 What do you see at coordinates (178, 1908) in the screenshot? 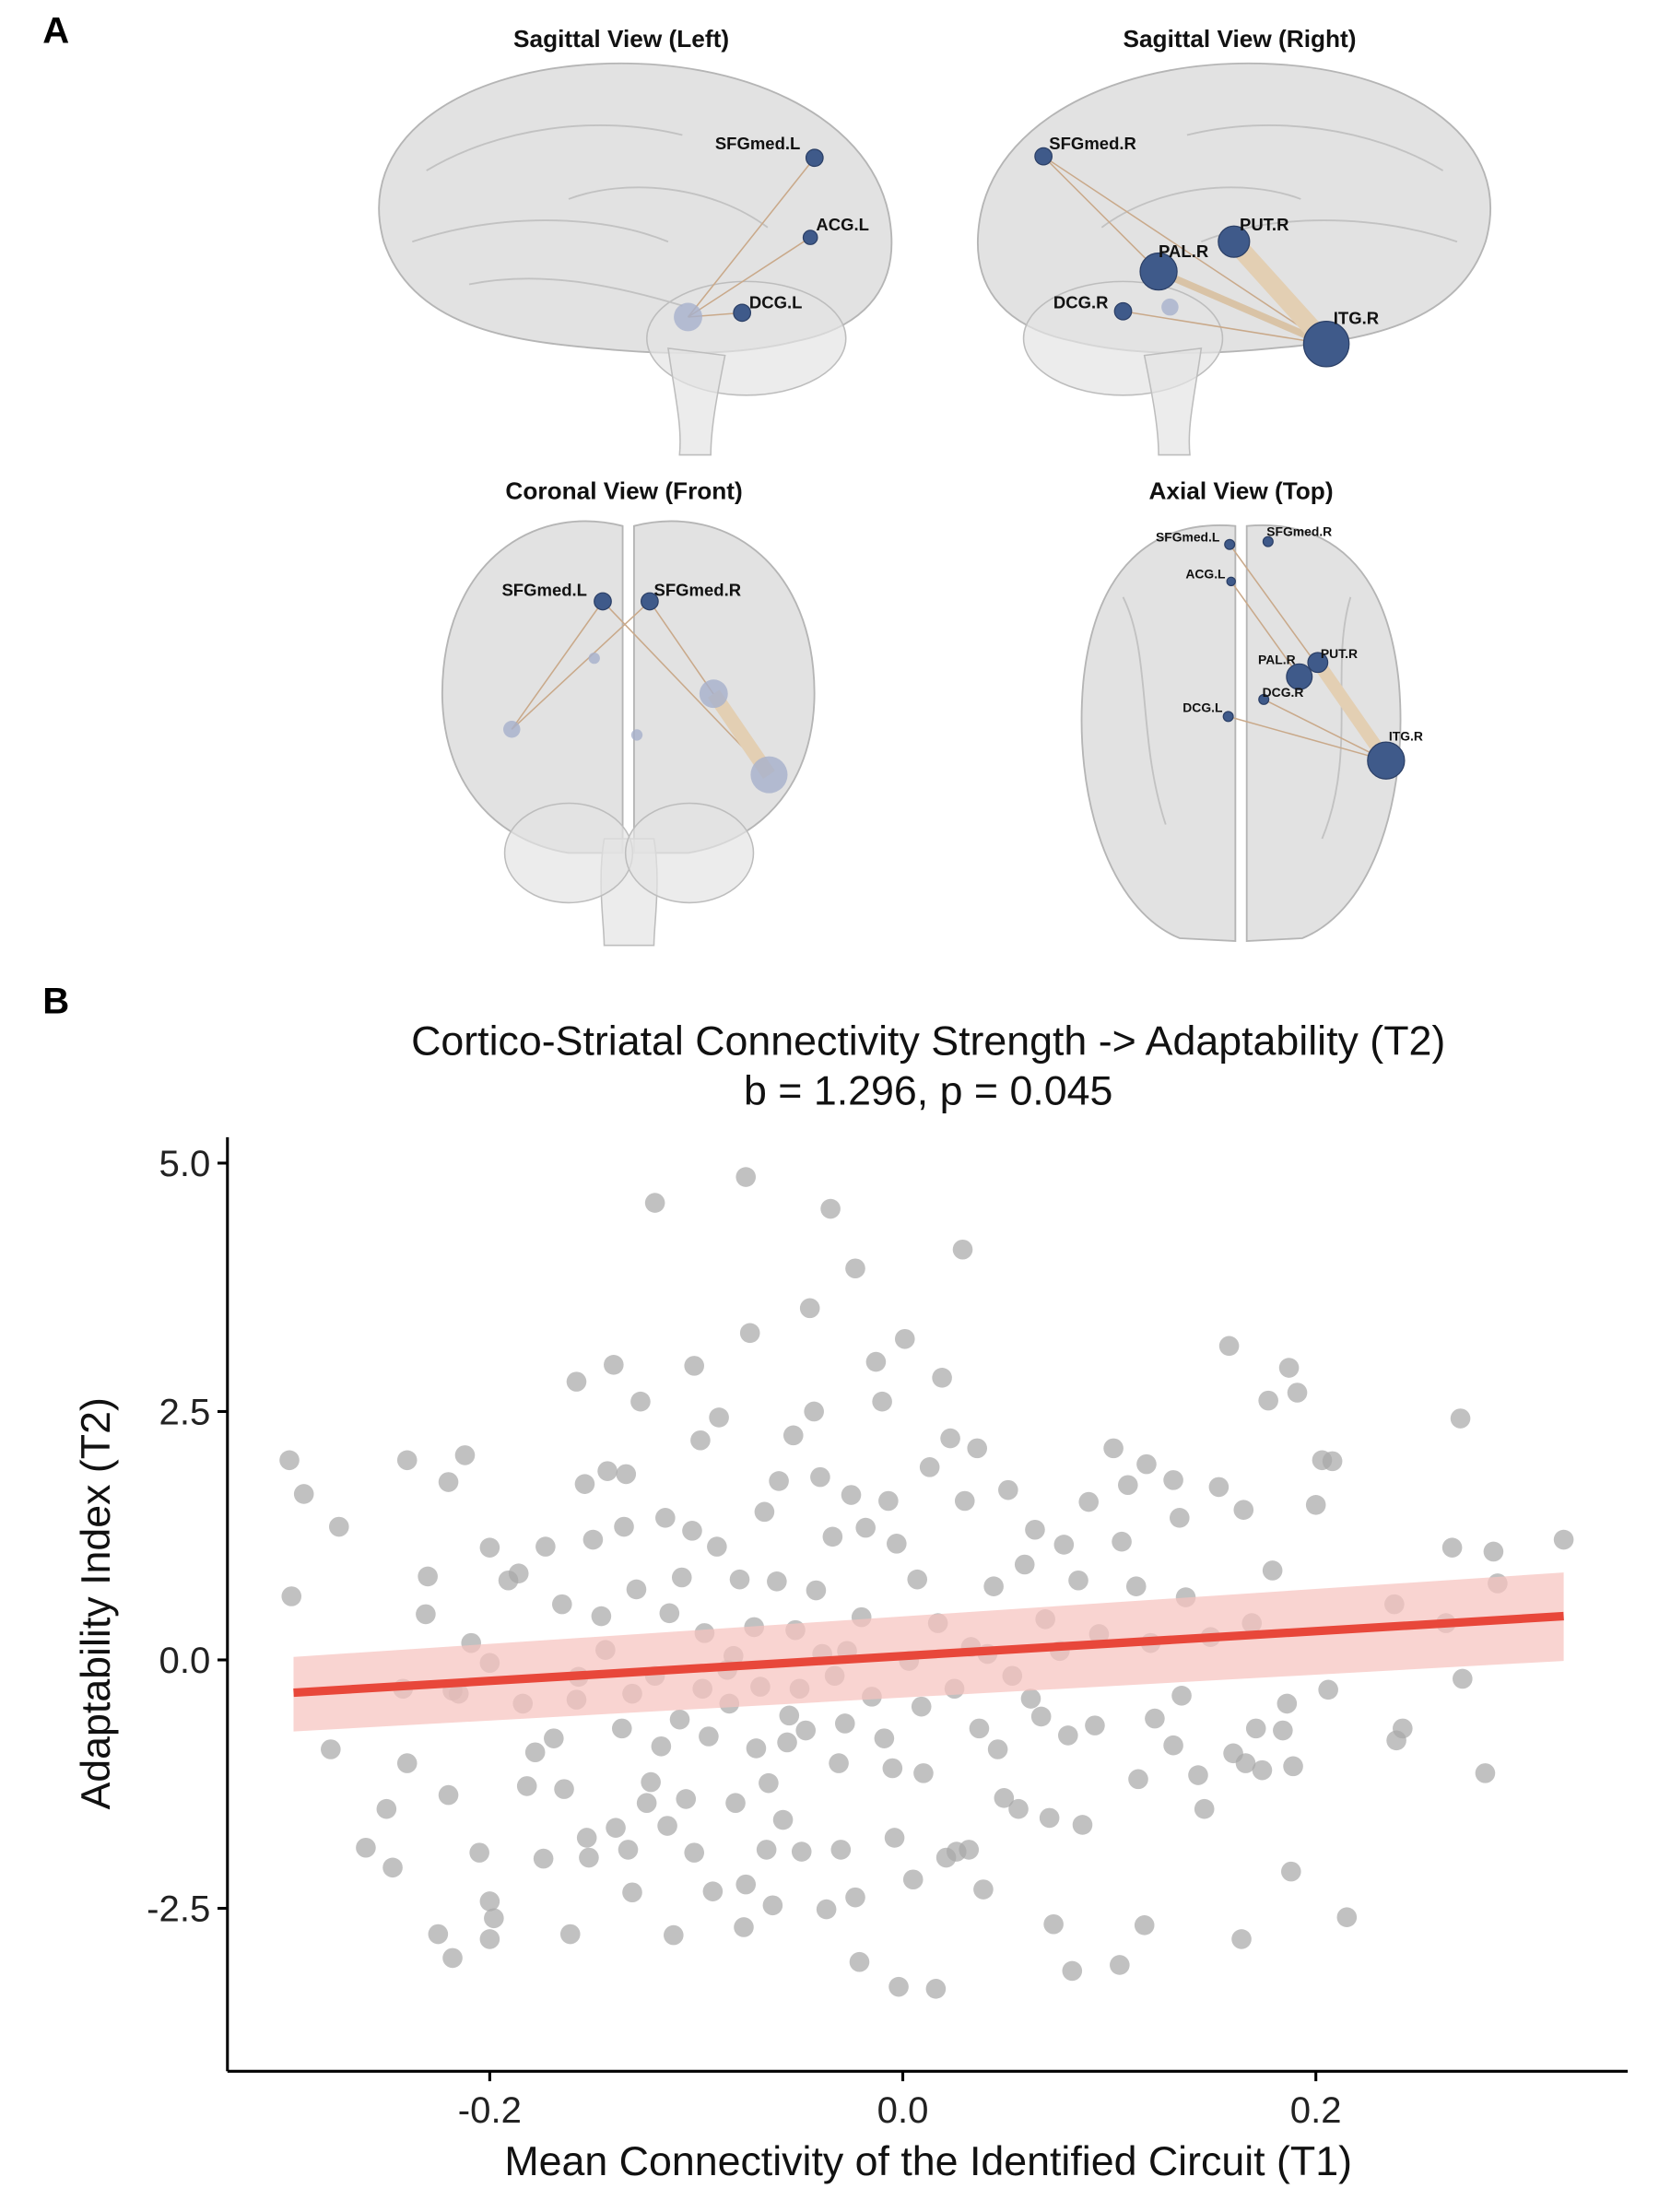
I see `y-tick-label: -2.5` at bounding box center [178, 1908].